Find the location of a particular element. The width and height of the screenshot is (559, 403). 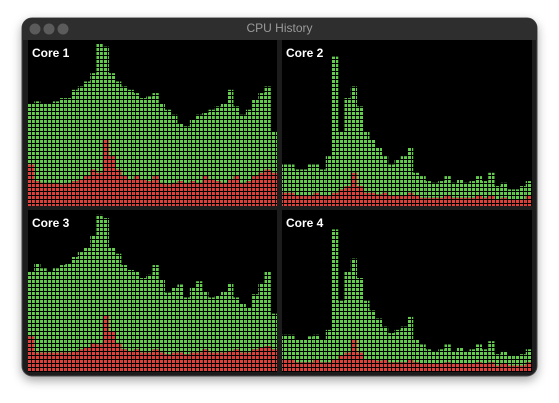

core-label: Core 2 is located at coordinates (305, 53).